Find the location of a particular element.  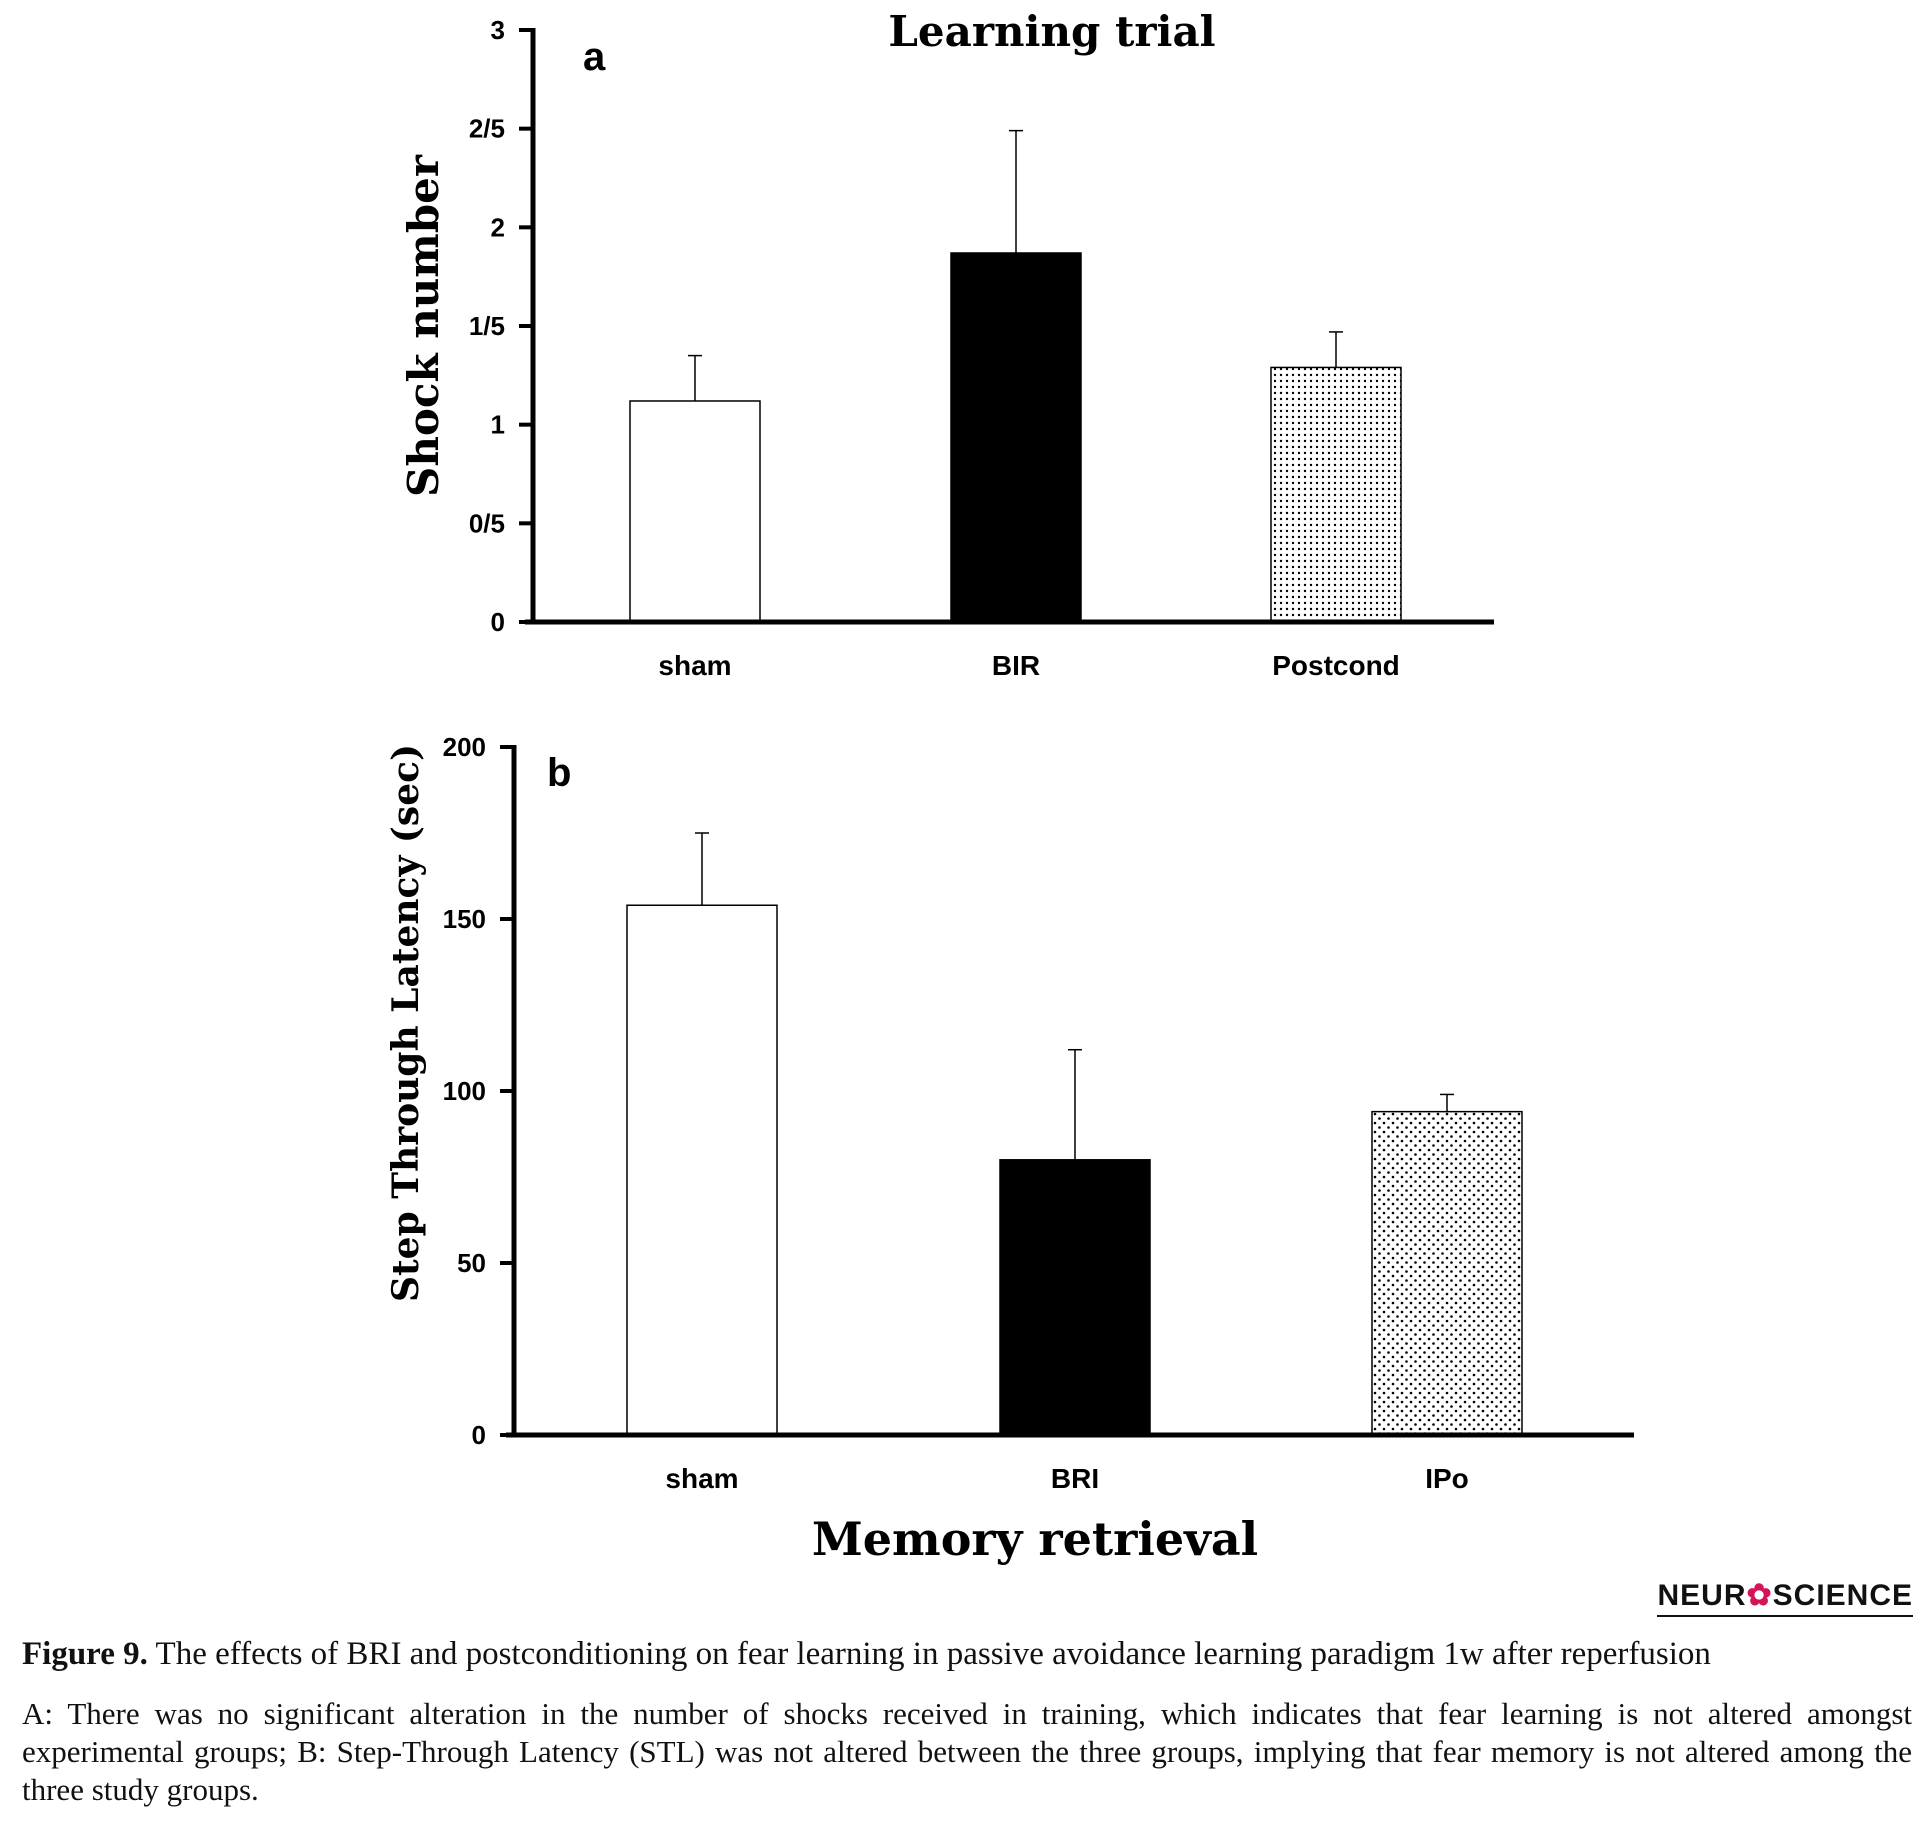

chart-b-x-tick-labels: sham BRI IPo is located at coordinates (1066, 1478).